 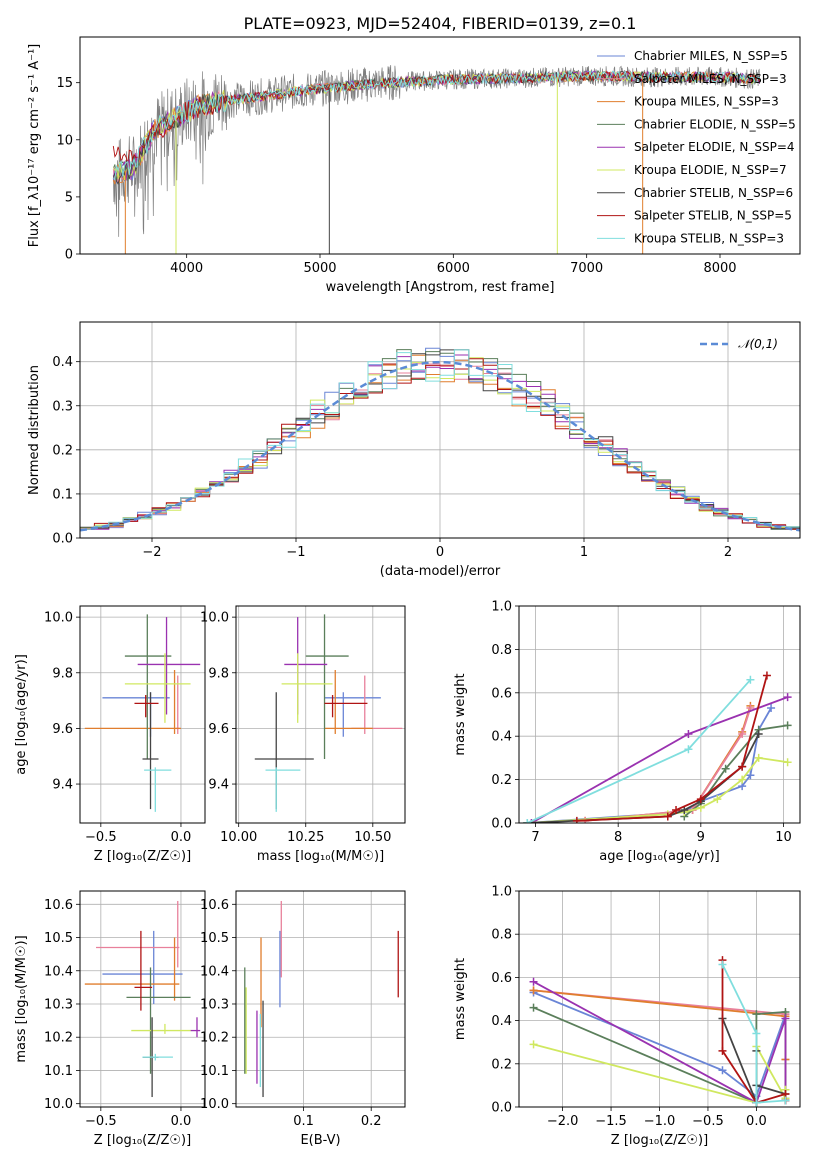 What do you see at coordinates (58, 938) in the screenshot?
I see `y-tick-label: 10.5` at bounding box center [58, 938].